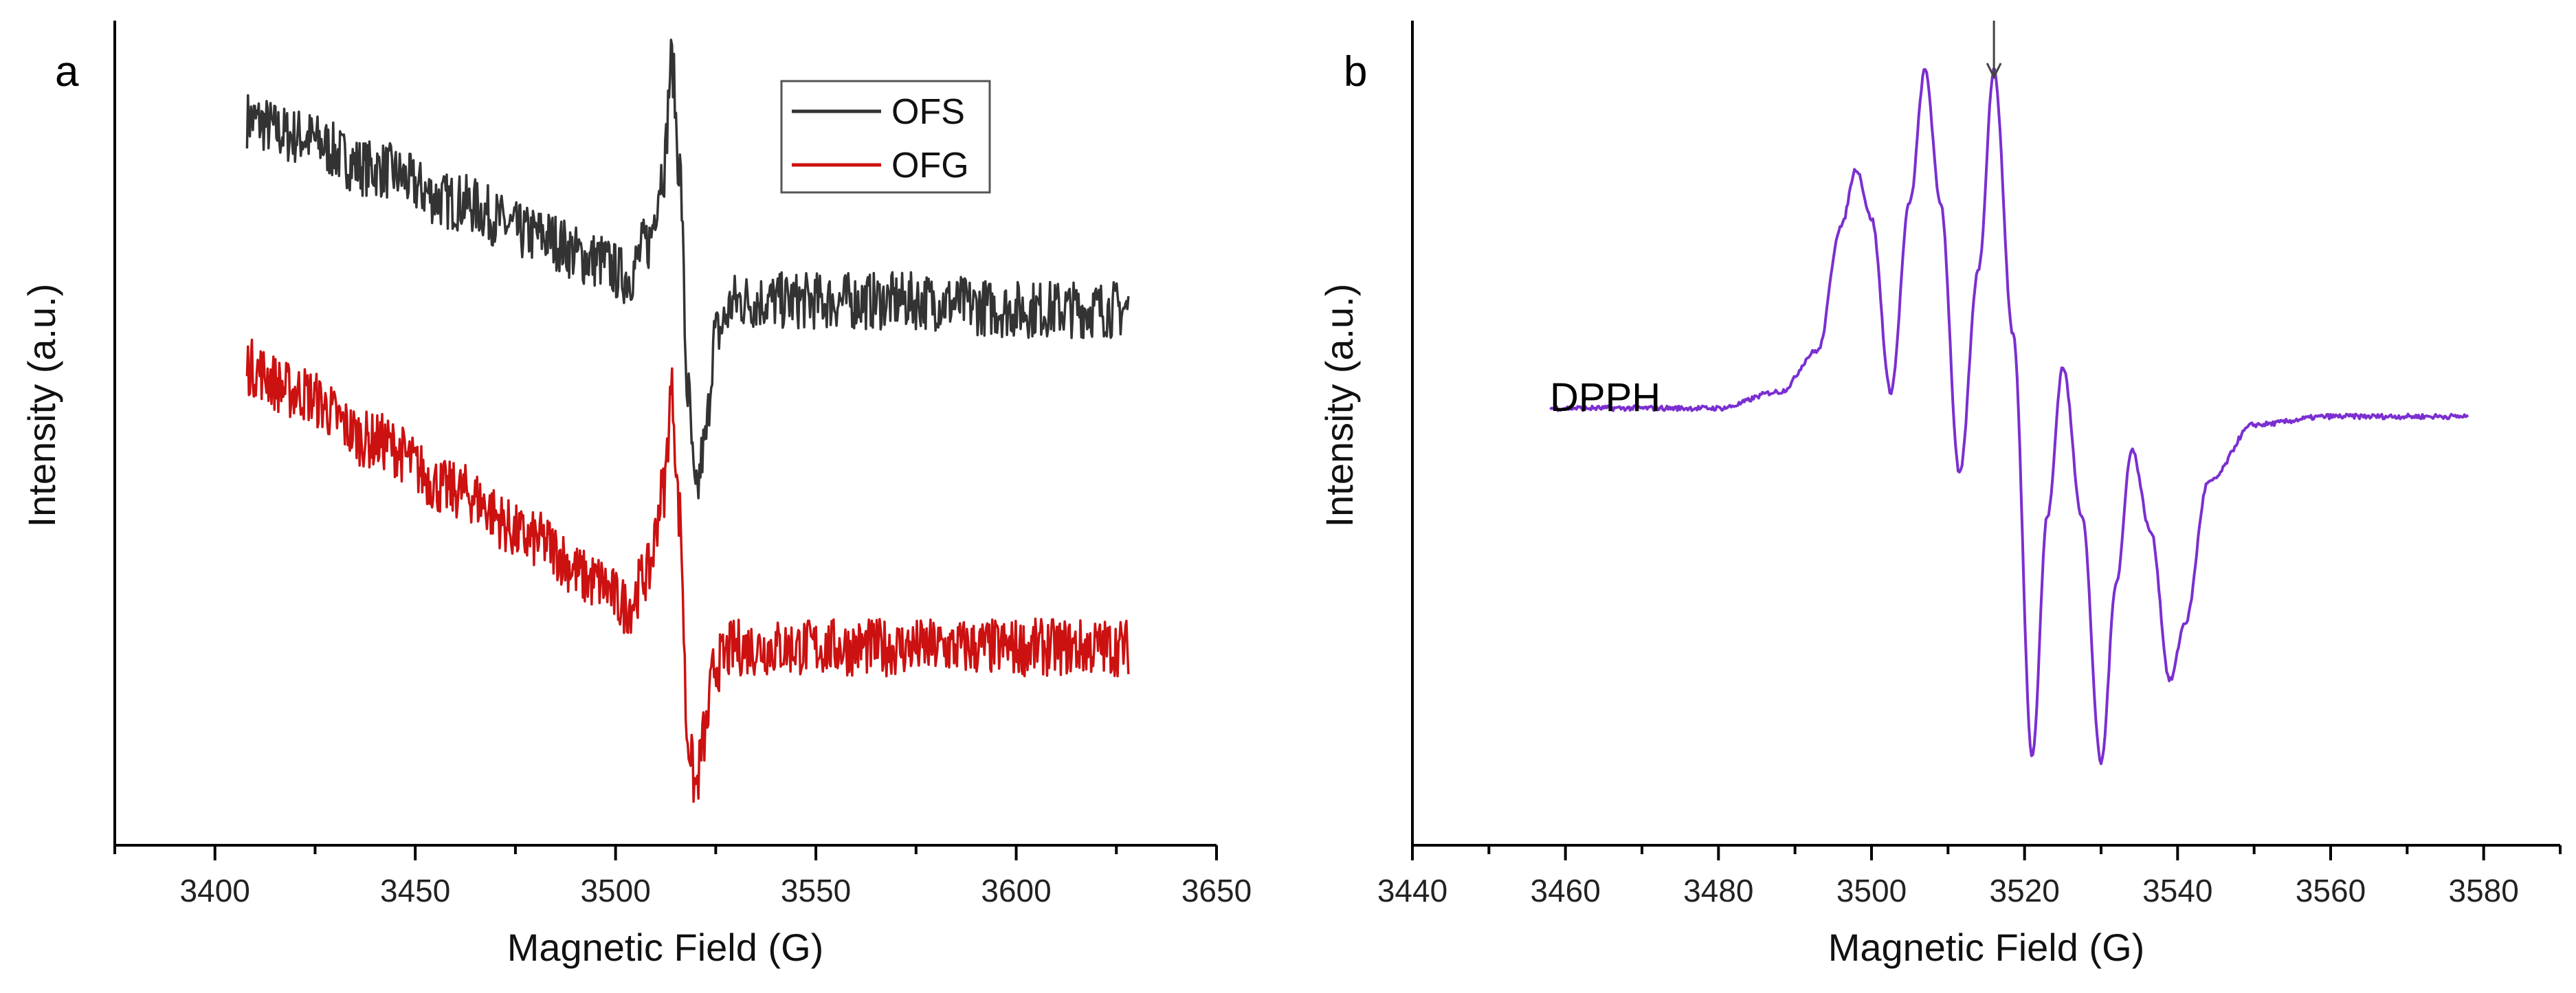 Image resolution: width=2576 pixels, height=993 pixels. I want to click on x-tick-label: 3480, so click(1718, 890).